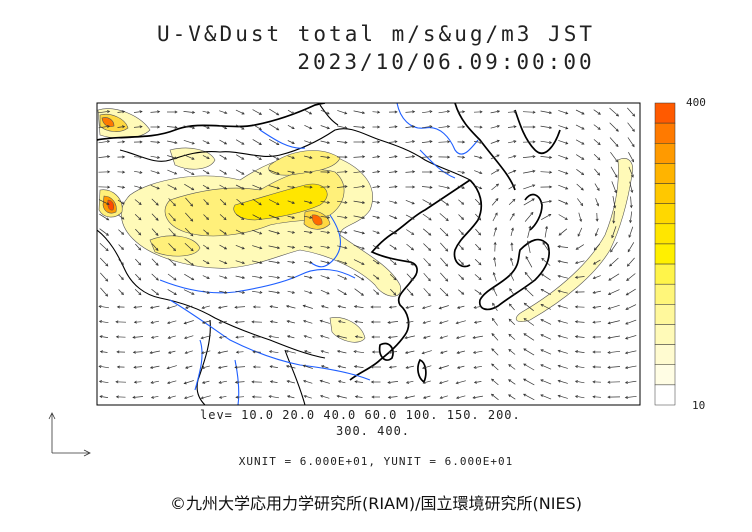 This screenshot has height=532, width=752. I want to click on reference-vector, so click(69, 434).